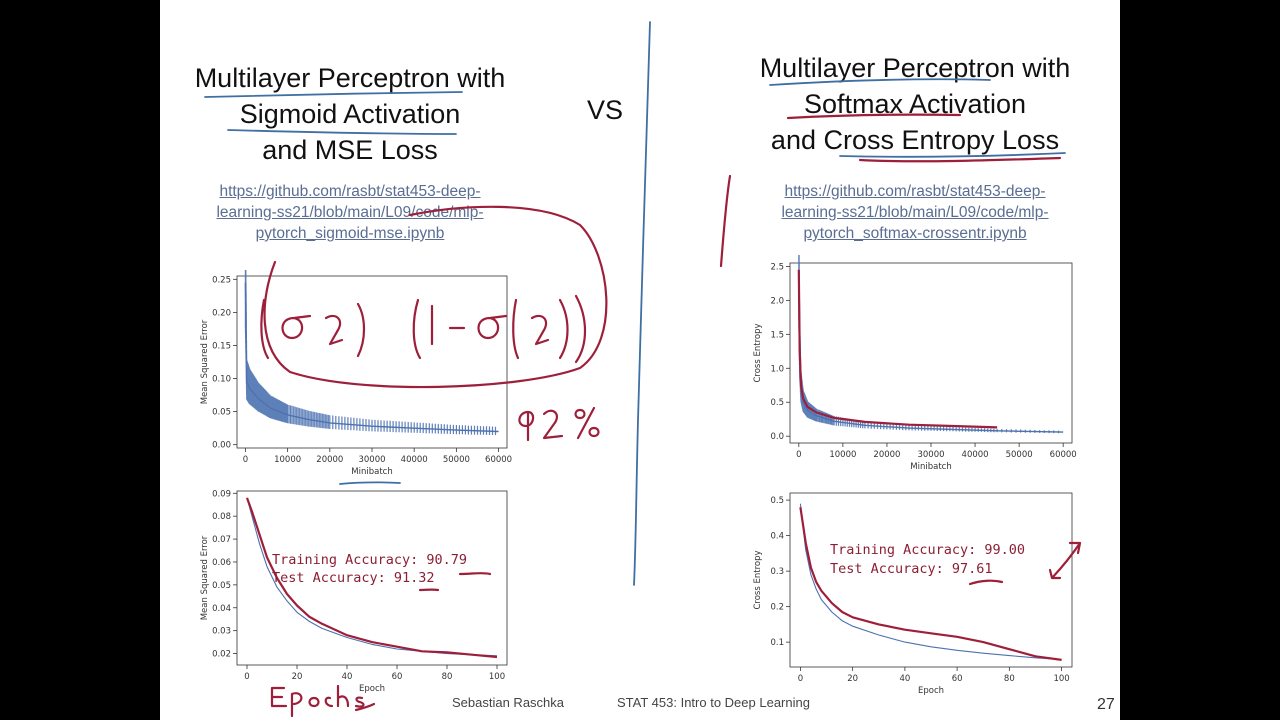 Image resolution: width=1280 pixels, height=720 pixels. Describe the element at coordinates (915, 233) in the screenshot. I see `right-link-line-3: pytorch_softmax-crossentr.ipynb` at that location.